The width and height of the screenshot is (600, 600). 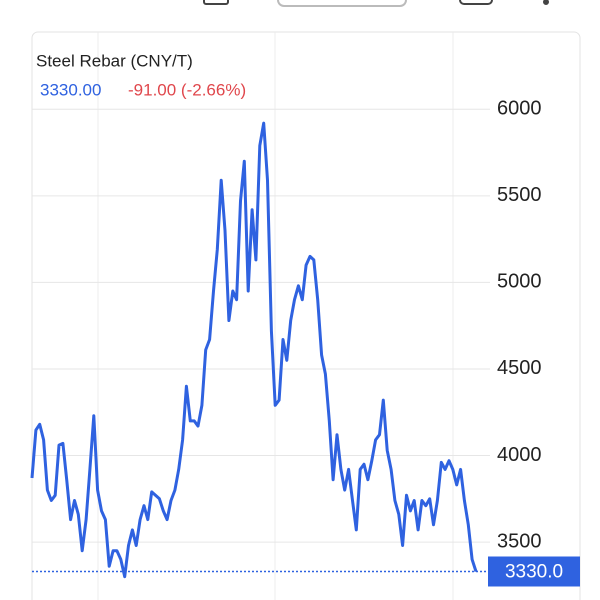 What do you see at coordinates (519, 455) in the screenshot?
I see `y-tick-label: 4000` at bounding box center [519, 455].